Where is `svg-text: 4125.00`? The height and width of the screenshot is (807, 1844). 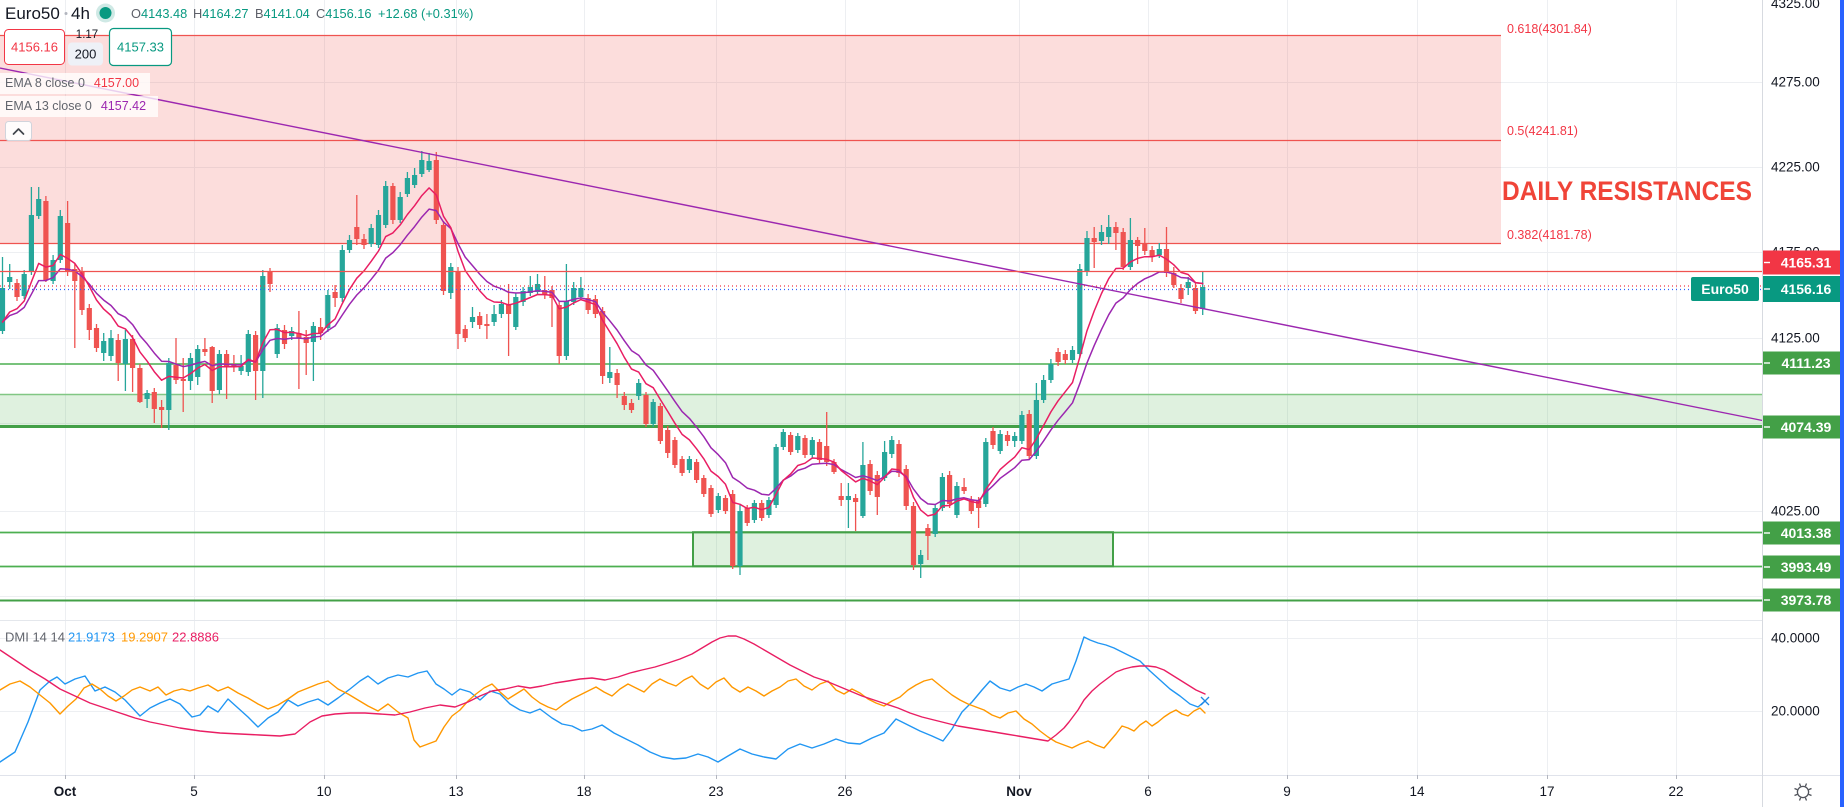
svg-text: 4125.00 is located at coordinates (1795, 338).